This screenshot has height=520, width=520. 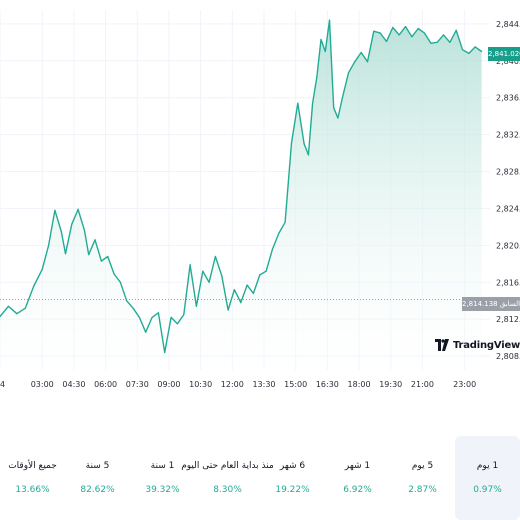 What do you see at coordinates (227, 490) in the screenshot?
I see `period-change: 8.30%` at bounding box center [227, 490].